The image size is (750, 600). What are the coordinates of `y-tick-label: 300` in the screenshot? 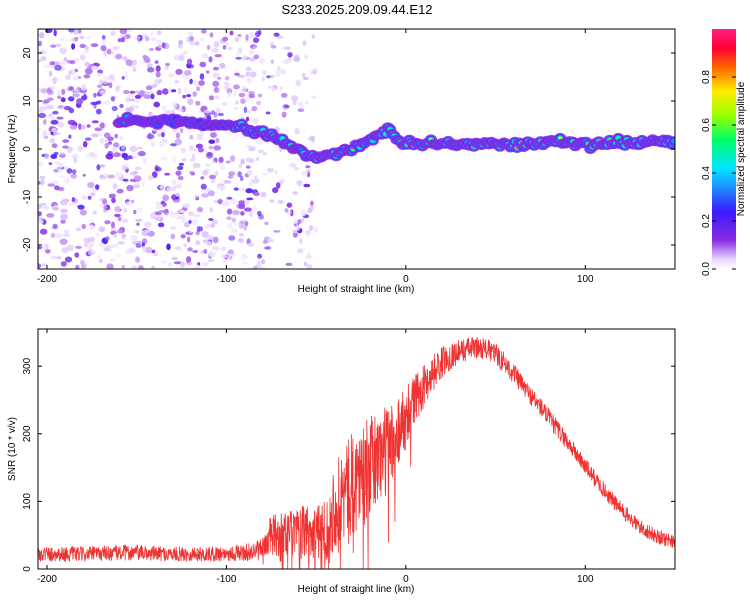 It's located at (27, 365).